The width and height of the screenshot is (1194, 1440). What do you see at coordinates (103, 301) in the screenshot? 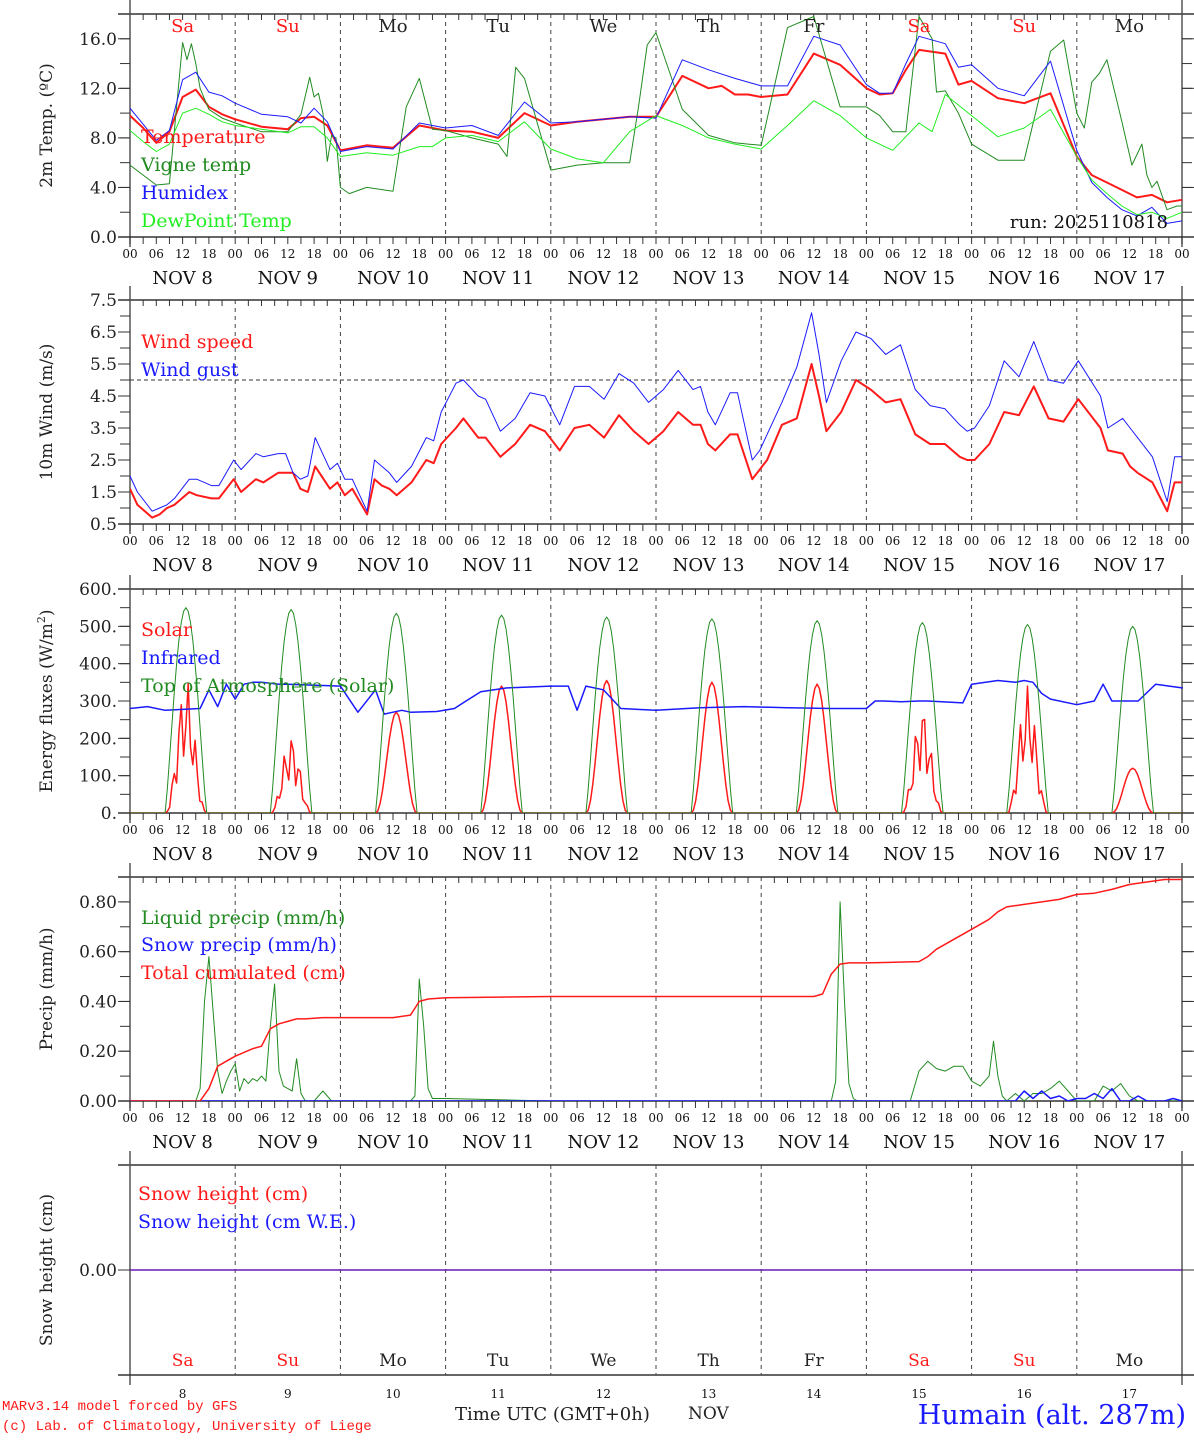
I see `y-tick-label: 7.5` at bounding box center [103, 301].